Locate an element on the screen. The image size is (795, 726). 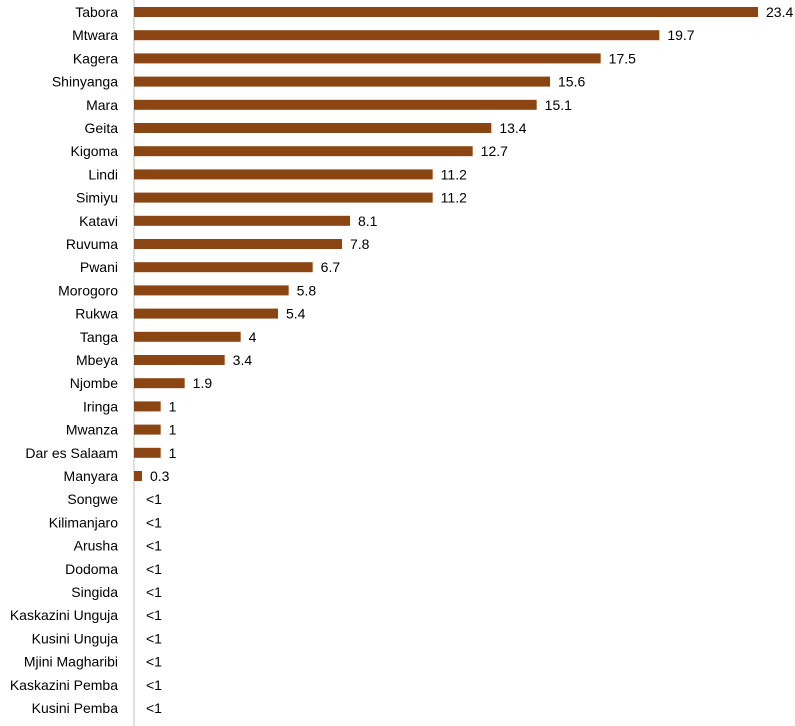
value-label: 1.9 is located at coordinates (203, 383).